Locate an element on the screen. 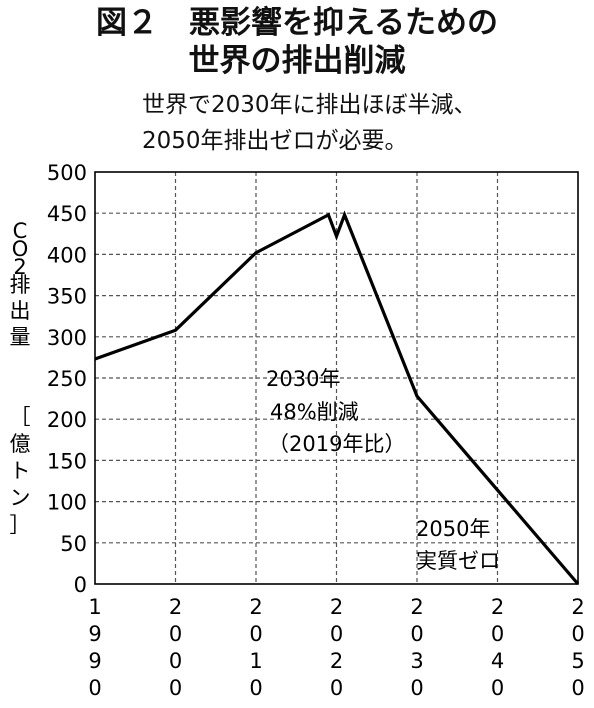 The height and width of the screenshot is (708, 594). annotation-2030-line-3: （2019年比） is located at coordinates (336, 444).